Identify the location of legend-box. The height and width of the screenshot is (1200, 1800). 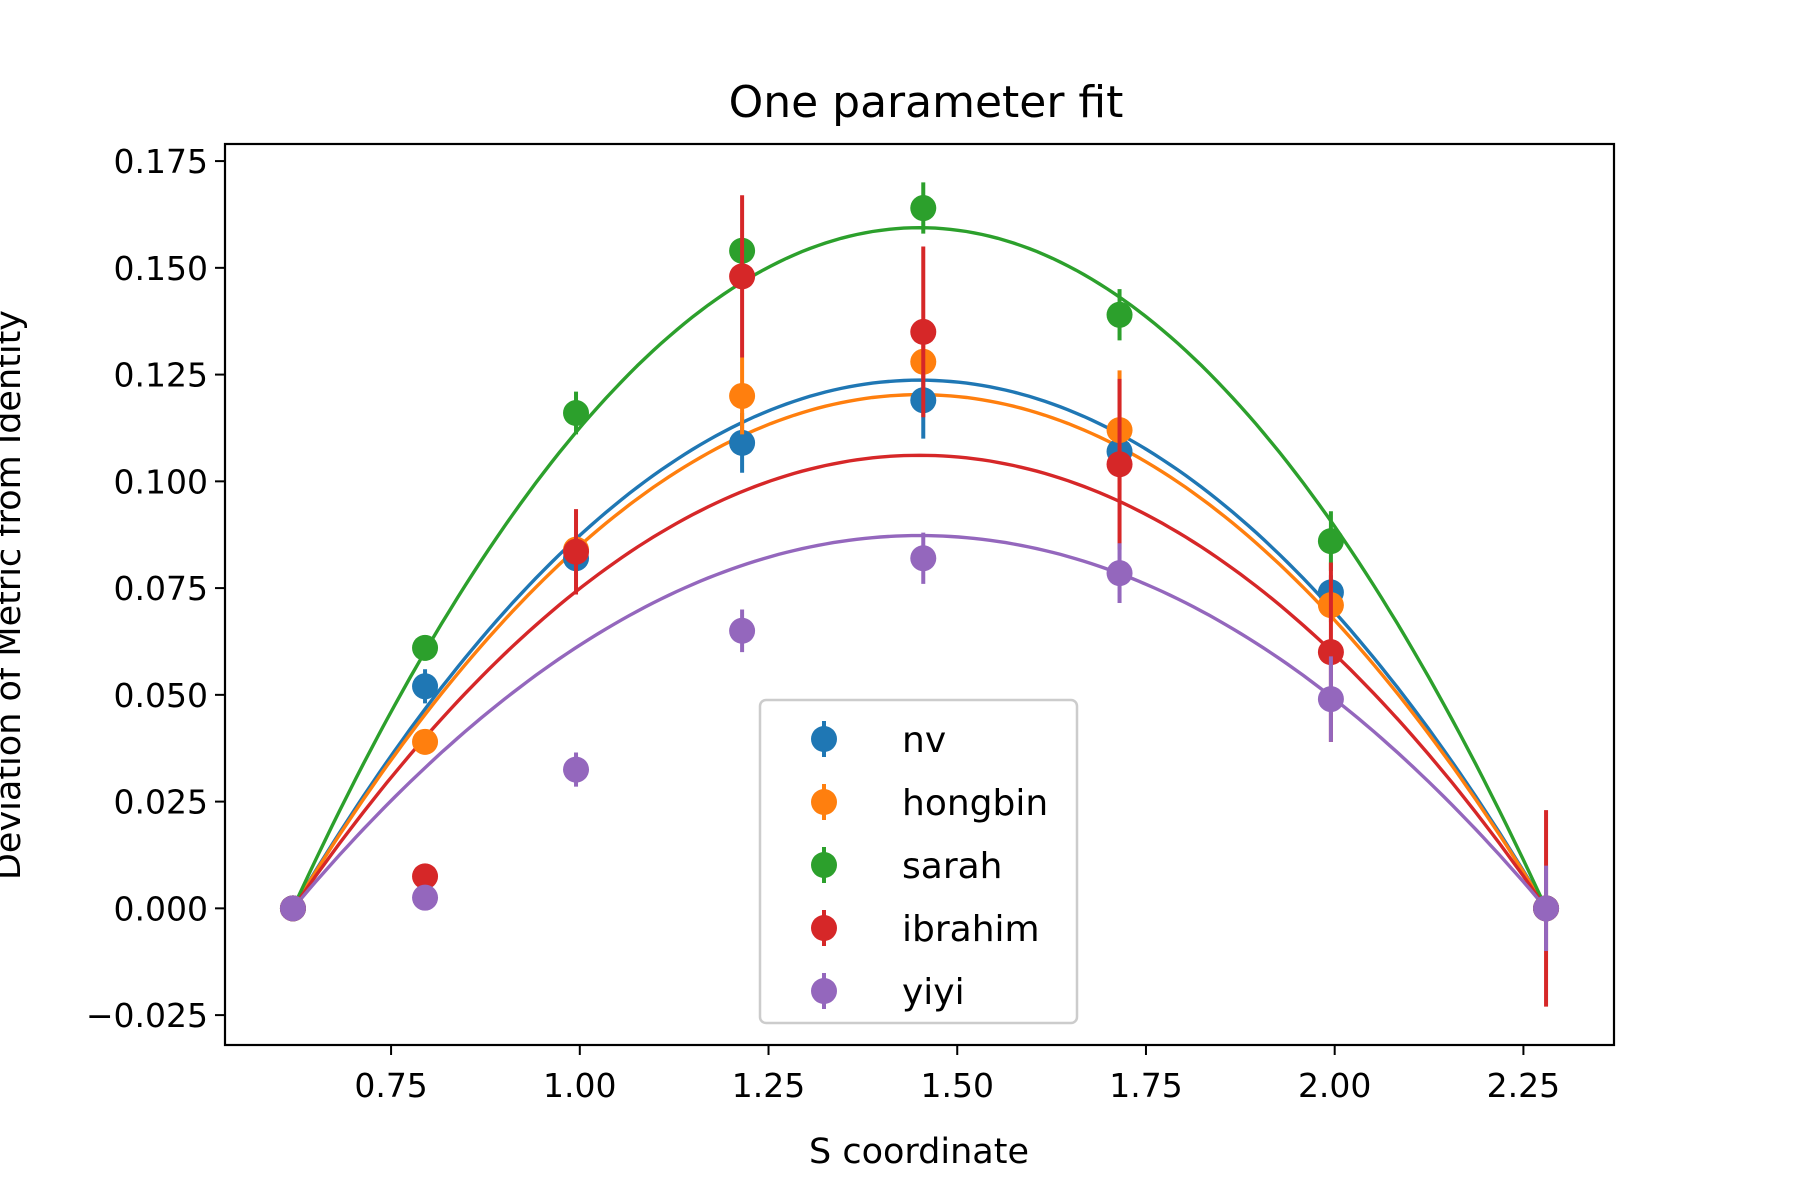
(918, 861).